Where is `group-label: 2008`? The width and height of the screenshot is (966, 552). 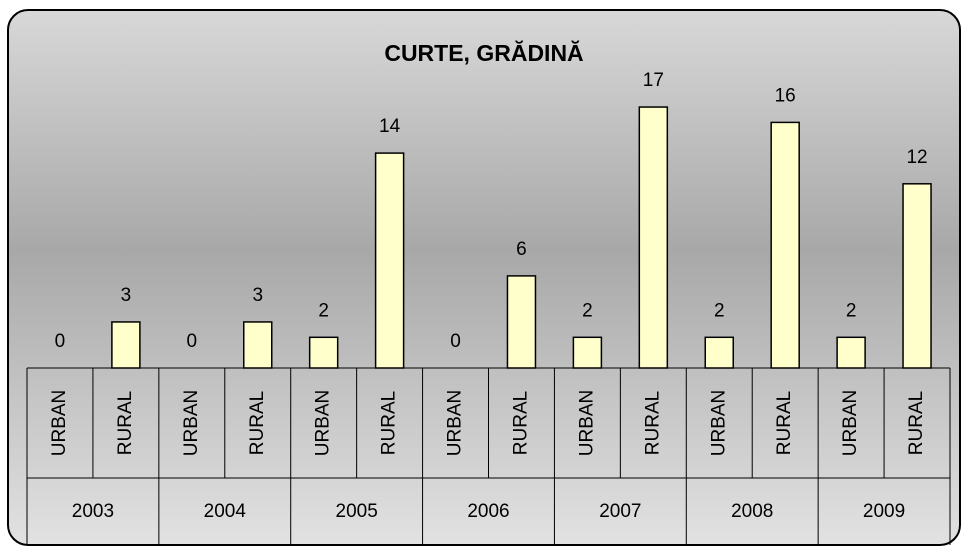 group-label: 2008 is located at coordinates (752, 511).